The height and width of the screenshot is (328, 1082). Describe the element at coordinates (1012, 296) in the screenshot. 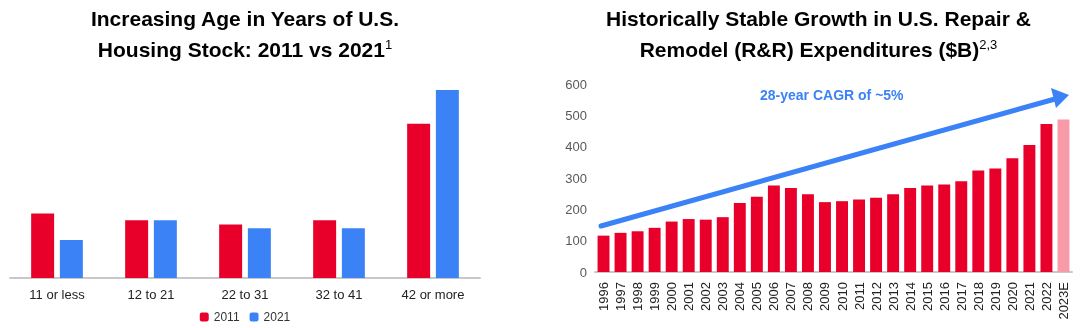

I see `x-tick-label: 2020` at that location.